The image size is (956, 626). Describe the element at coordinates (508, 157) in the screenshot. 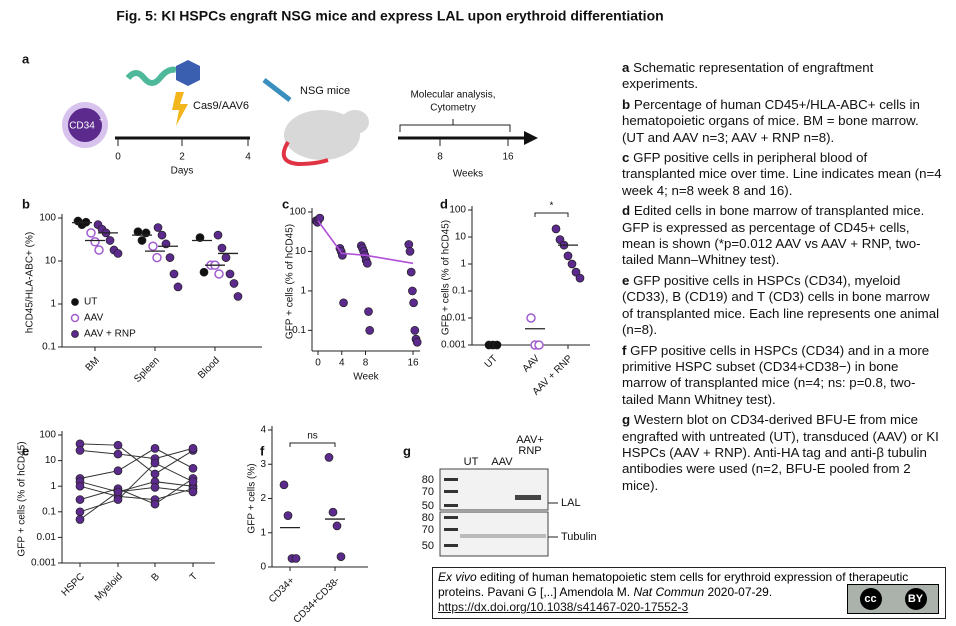

I see `week-tick-label: 16` at that location.